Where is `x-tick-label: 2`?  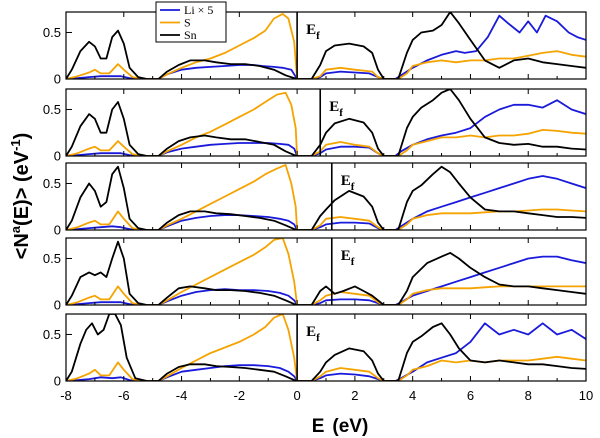 x-tick-label: 2 is located at coordinates (354, 395).